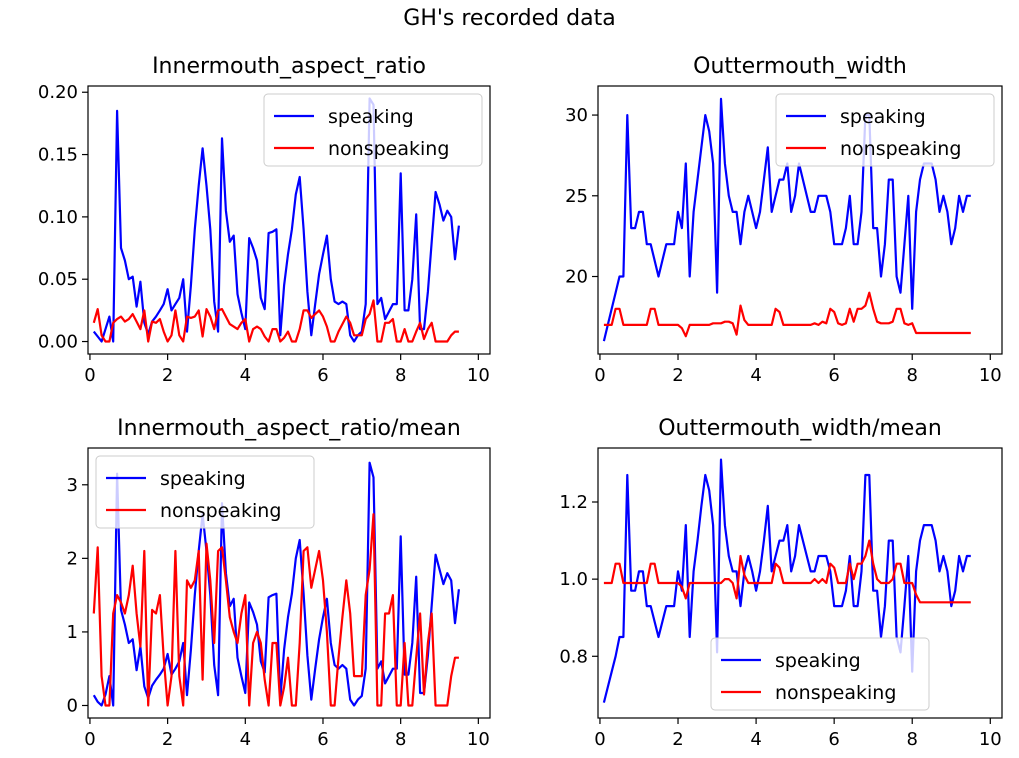  I want to click on y-tick-label: 25, so click(576, 196).